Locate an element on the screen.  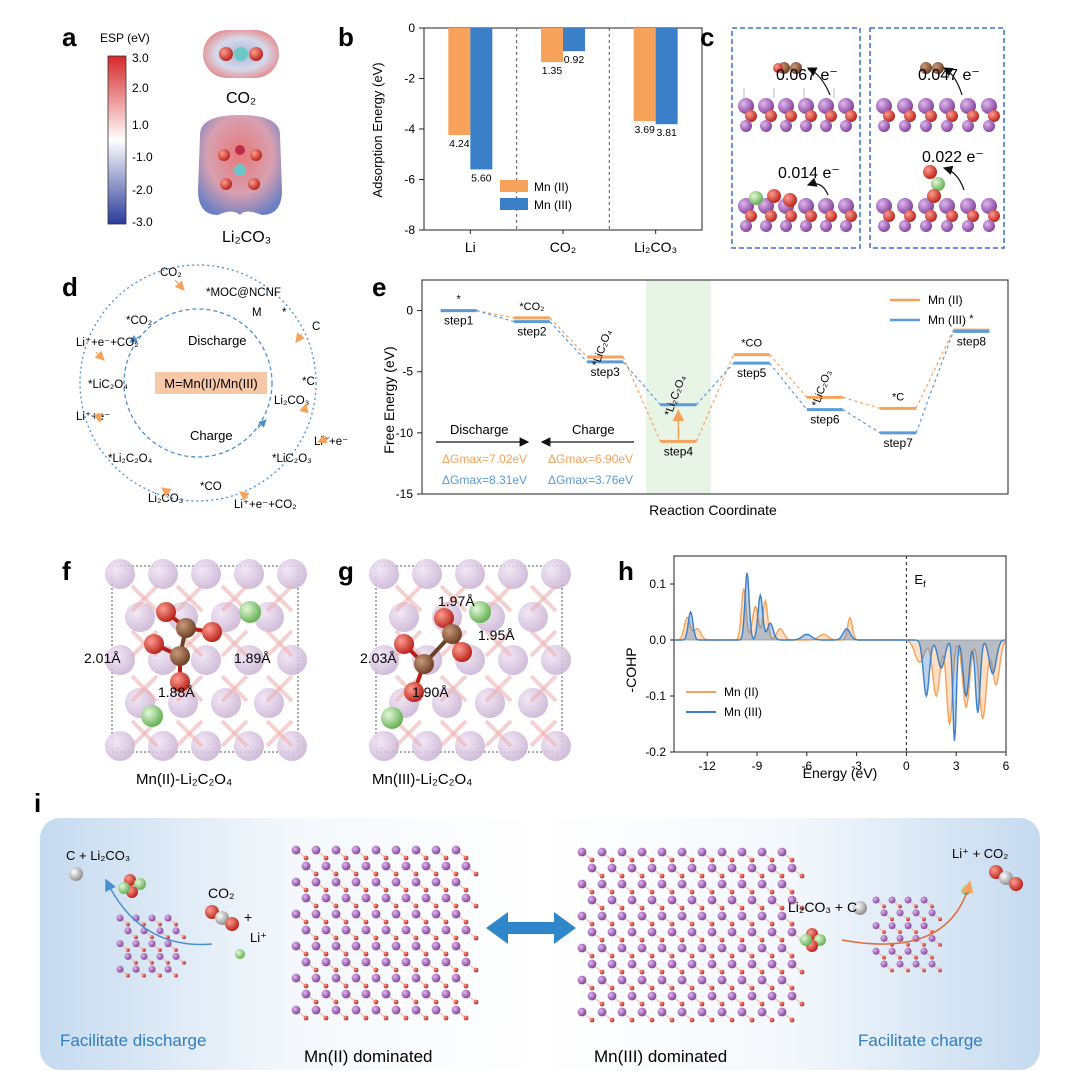
panel-label-f: f is located at coordinates (66, 571).